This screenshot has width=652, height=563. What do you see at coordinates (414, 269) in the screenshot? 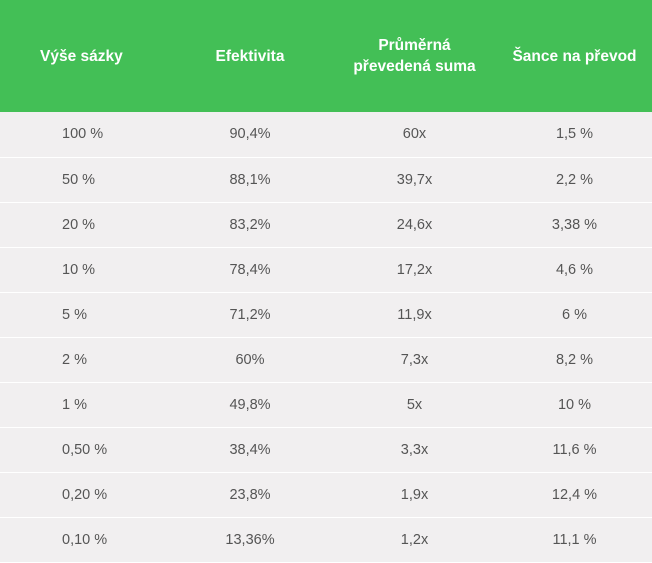
I see `cell-average-converted-amount: 17,2x` at bounding box center [414, 269].